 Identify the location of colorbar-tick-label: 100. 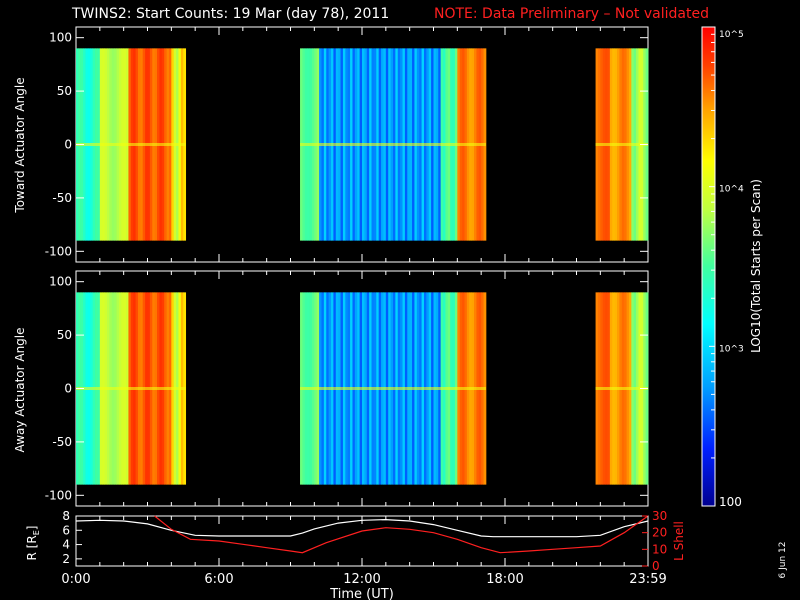
(730, 502).